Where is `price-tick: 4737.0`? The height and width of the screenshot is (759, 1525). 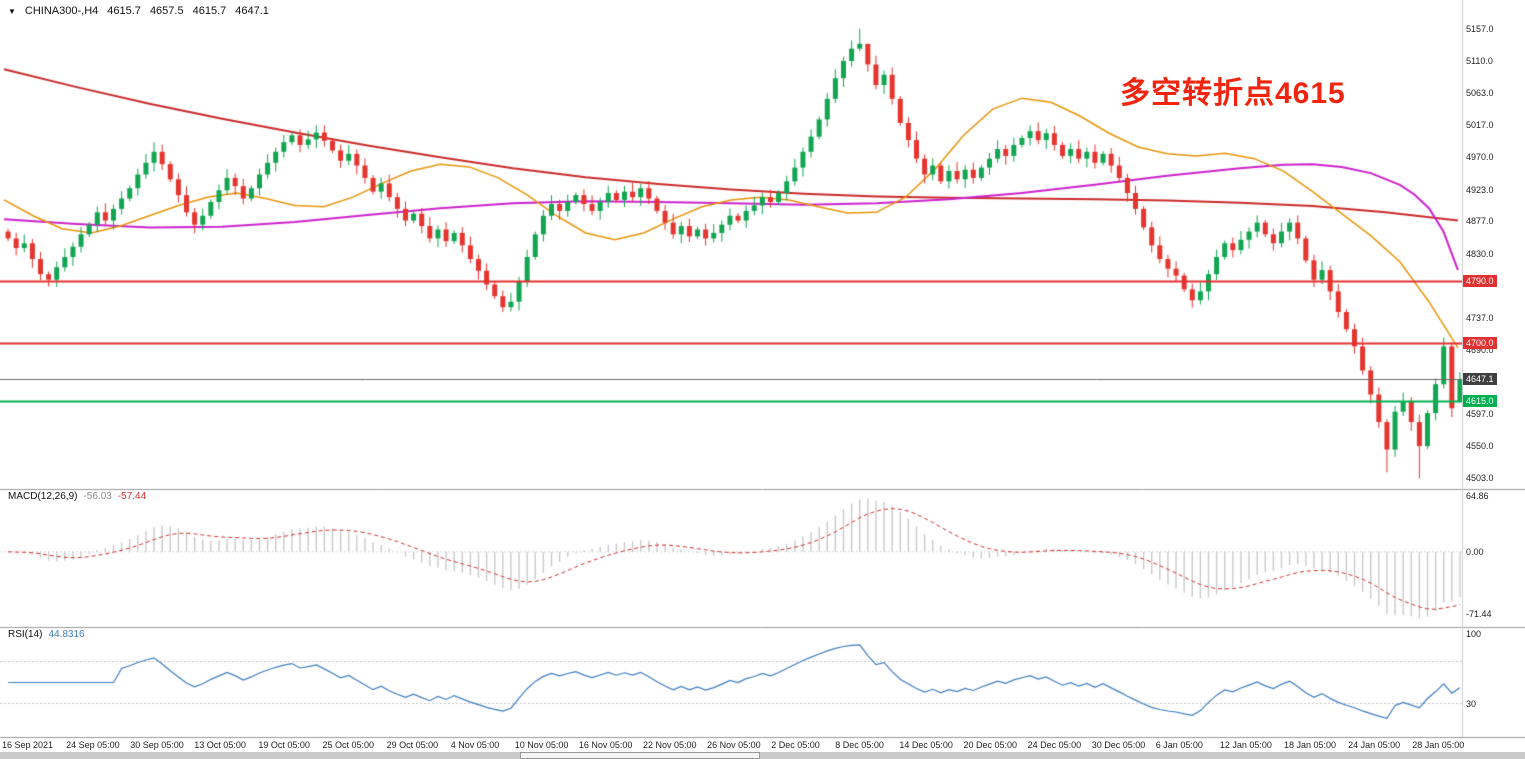
price-tick: 4737.0 is located at coordinates (1480, 317).